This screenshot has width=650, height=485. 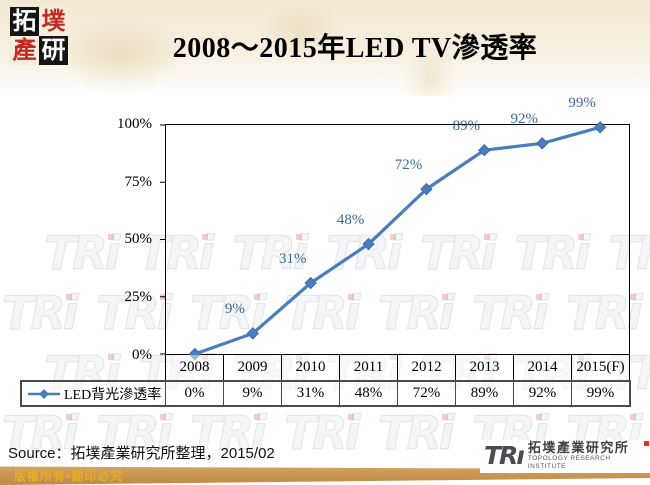 What do you see at coordinates (311, 367) in the screenshot?
I see `x-category-cell: 2010` at bounding box center [311, 367].